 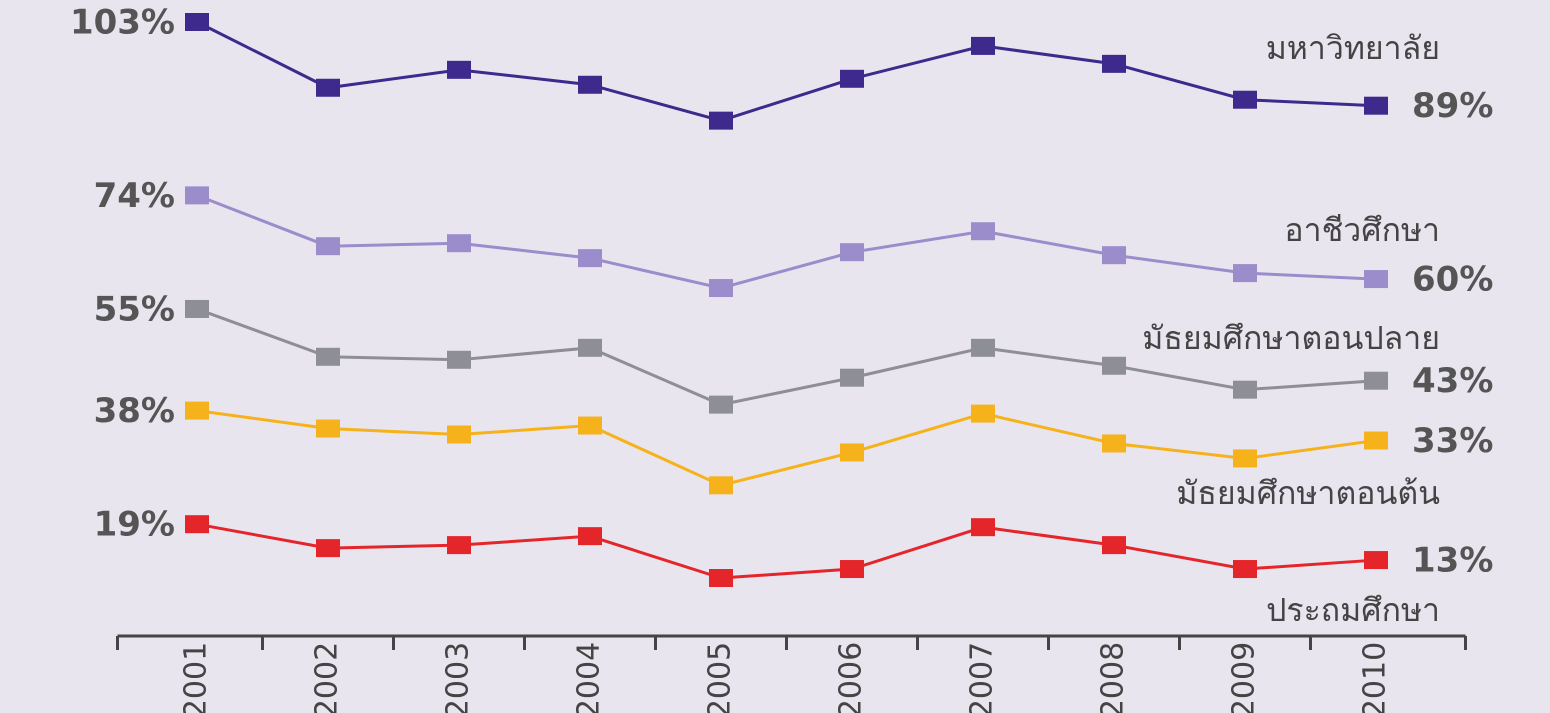 What do you see at coordinates (327, 677) in the screenshot?
I see `x-tick-label: 2002` at bounding box center [327, 677].